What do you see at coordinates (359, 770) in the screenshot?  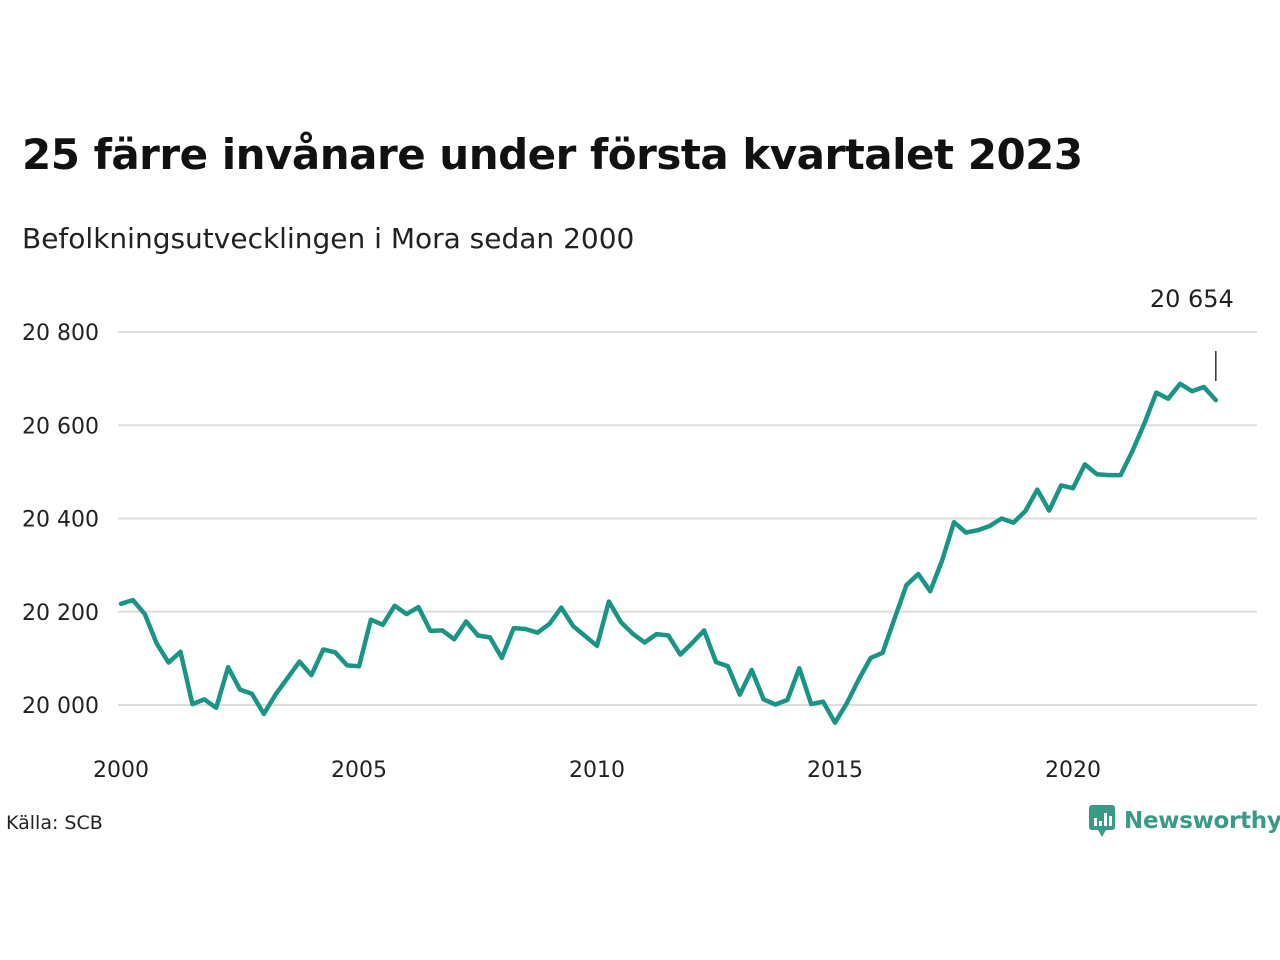 I see `x-tick-label: 2005` at bounding box center [359, 770].